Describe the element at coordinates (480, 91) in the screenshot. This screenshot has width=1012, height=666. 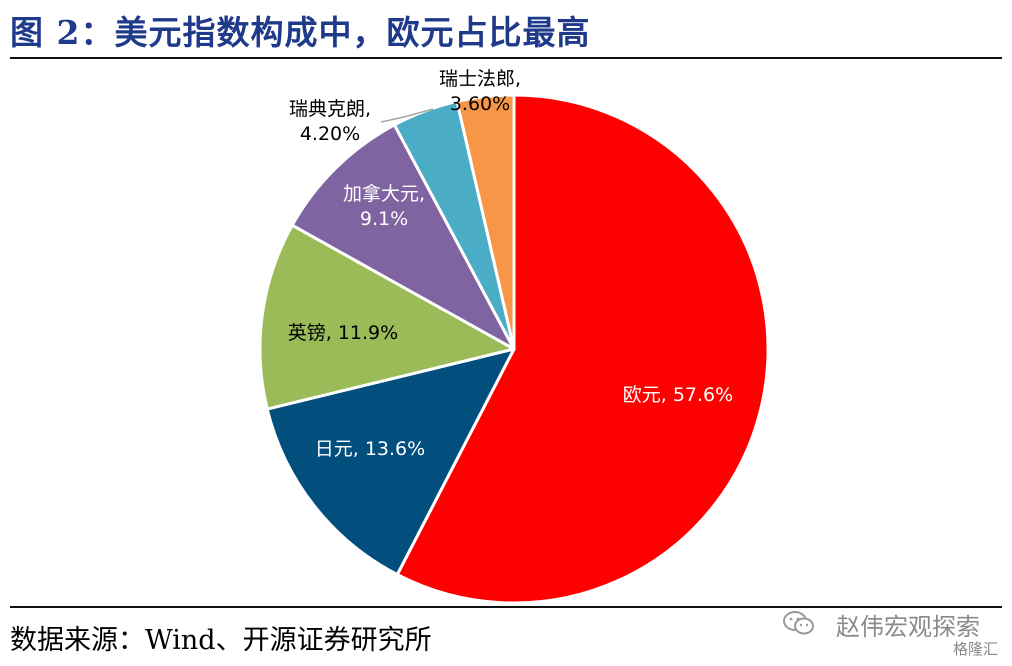
I see `slice-label-6: 瑞士法郎, 3.60%` at that location.